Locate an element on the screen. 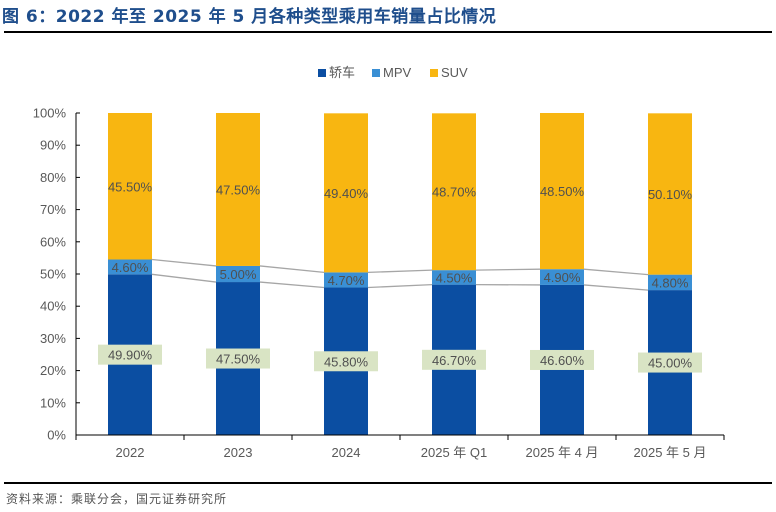 This screenshot has height=512, width=776. x-tick-label: 2024 is located at coordinates (346, 452).